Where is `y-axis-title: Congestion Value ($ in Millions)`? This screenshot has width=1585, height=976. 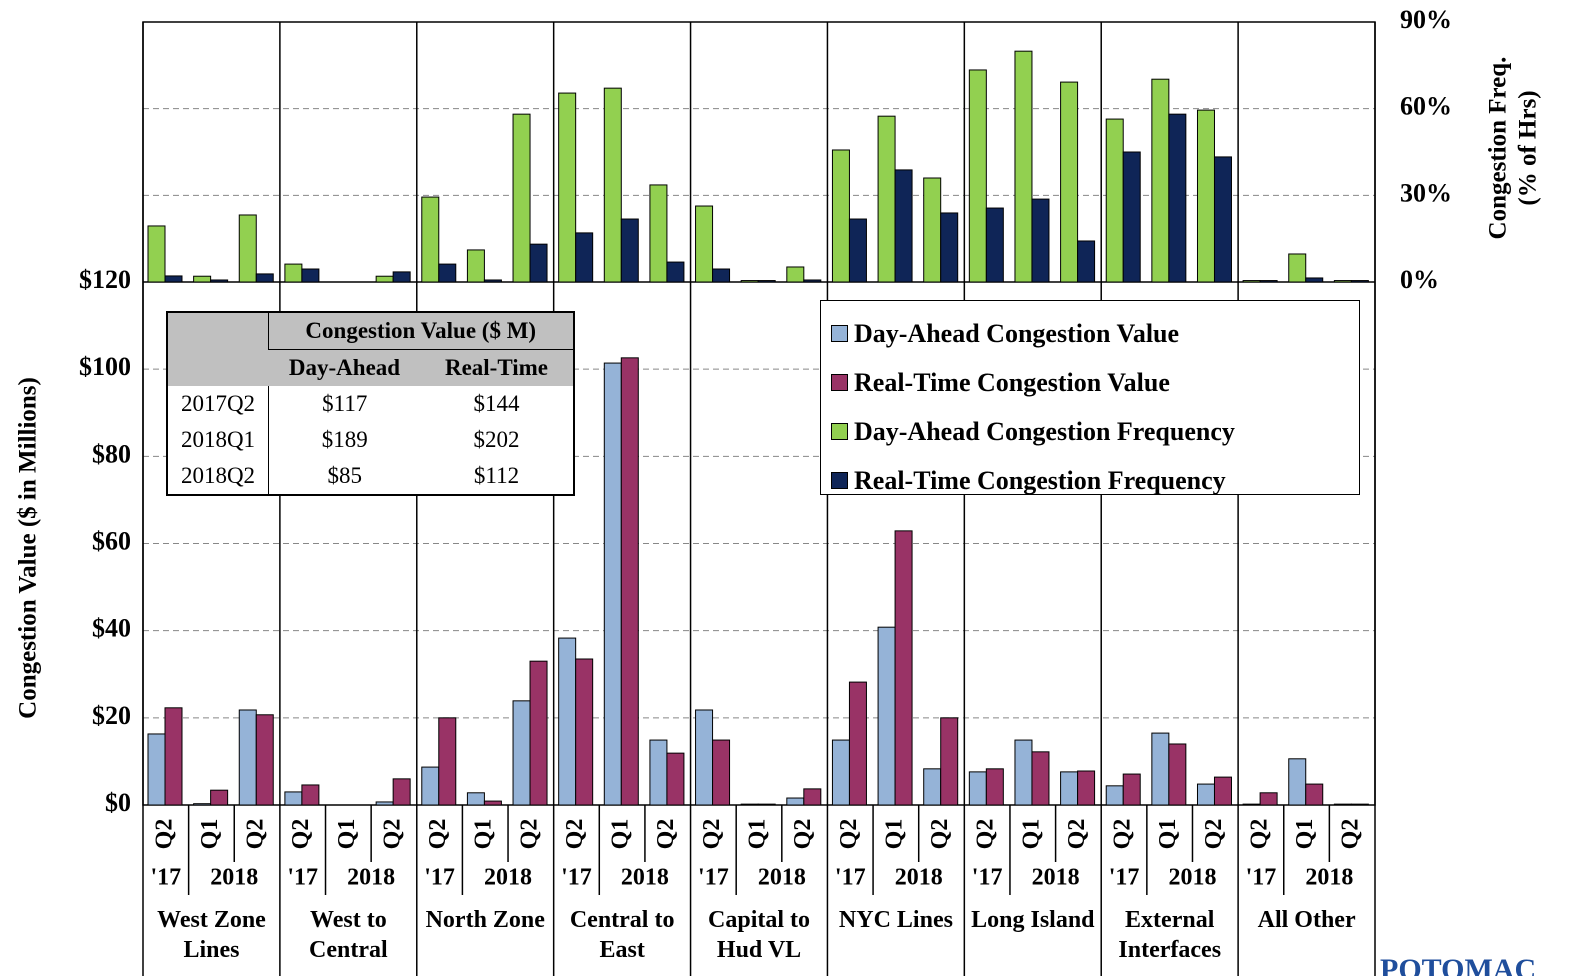
y-axis-title: Congestion Value ($ in Millions) is located at coordinates (28, 548).